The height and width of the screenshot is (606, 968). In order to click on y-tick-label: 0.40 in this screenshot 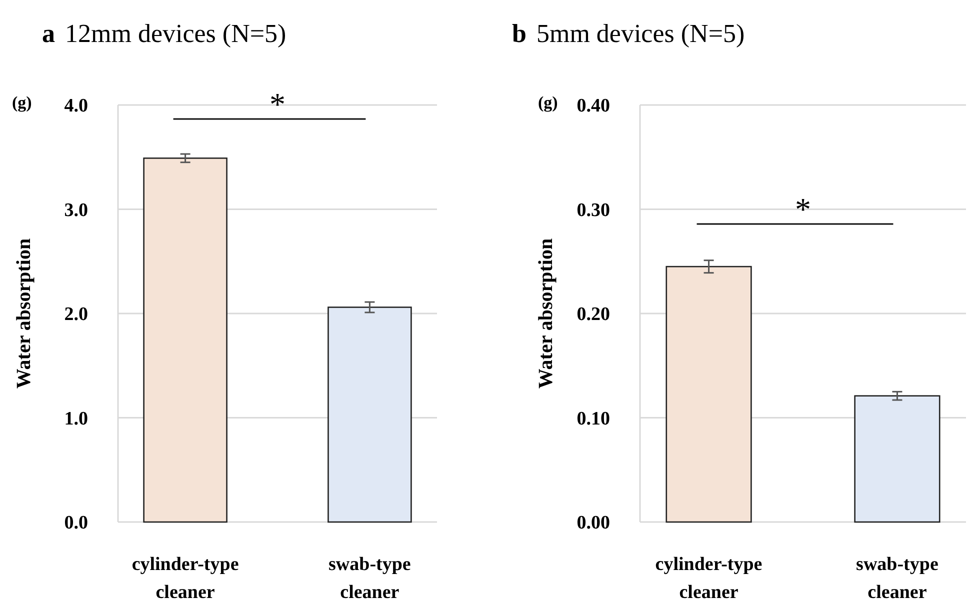, I will do `click(593, 106)`.